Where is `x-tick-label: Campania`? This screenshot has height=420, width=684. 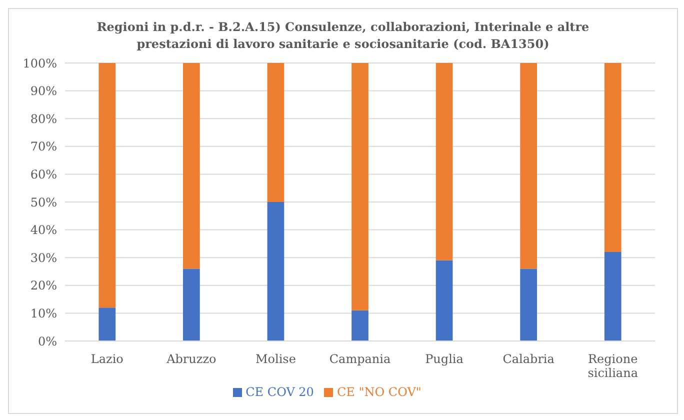
x-tick-label: Campania is located at coordinates (360, 359).